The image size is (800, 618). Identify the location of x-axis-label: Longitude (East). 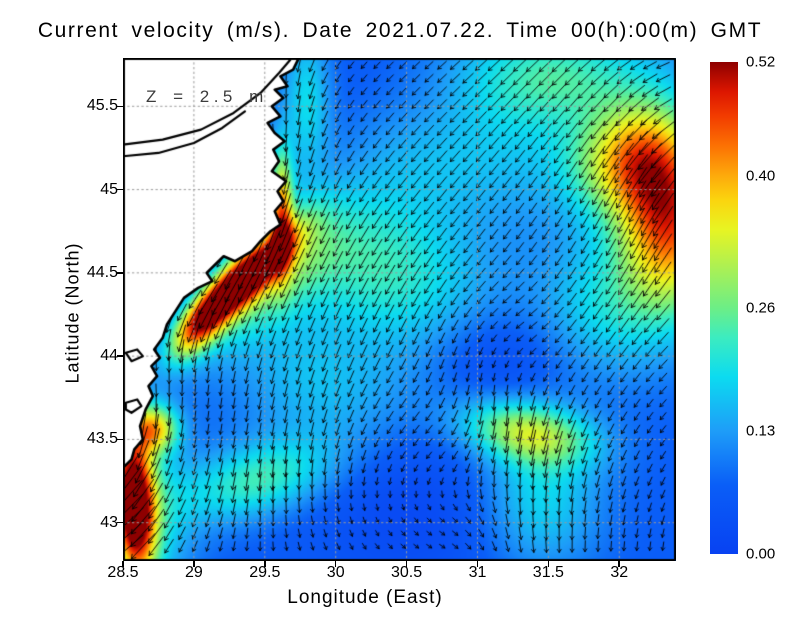
(365, 597).